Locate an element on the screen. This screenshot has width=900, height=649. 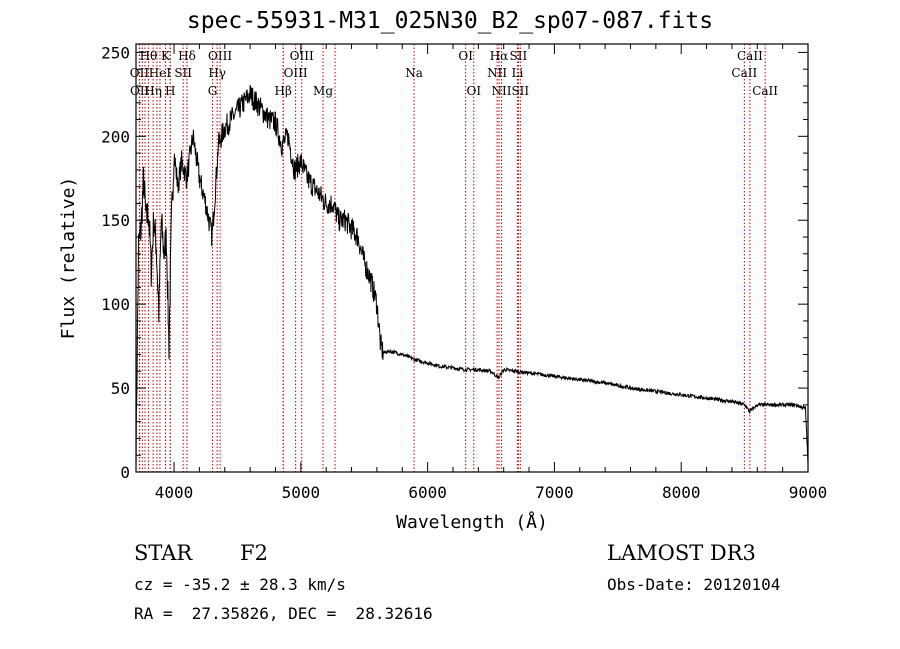
line-label: H is located at coordinates (170, 91).